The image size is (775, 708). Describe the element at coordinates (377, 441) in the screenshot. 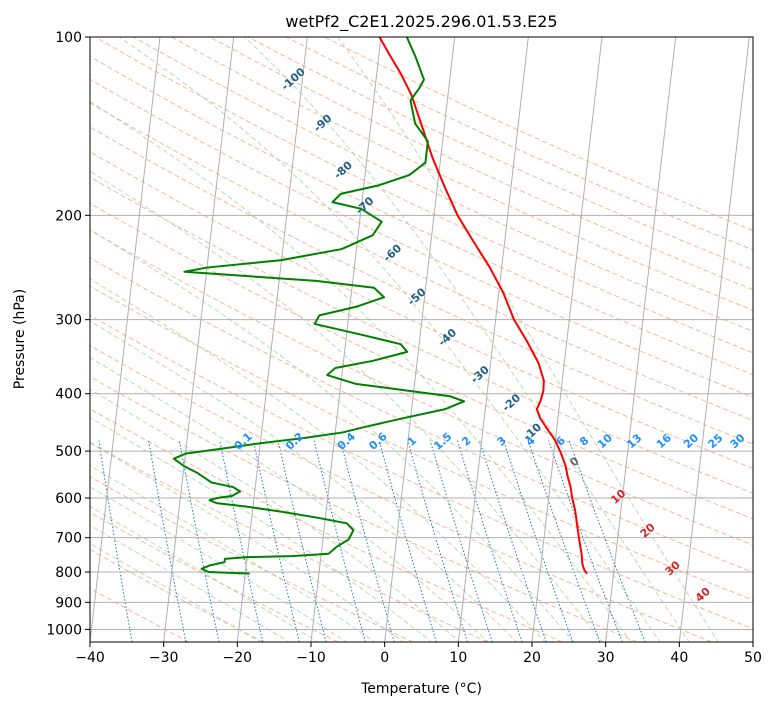

I see `mixing-ratio-label: 0.6` at that location.